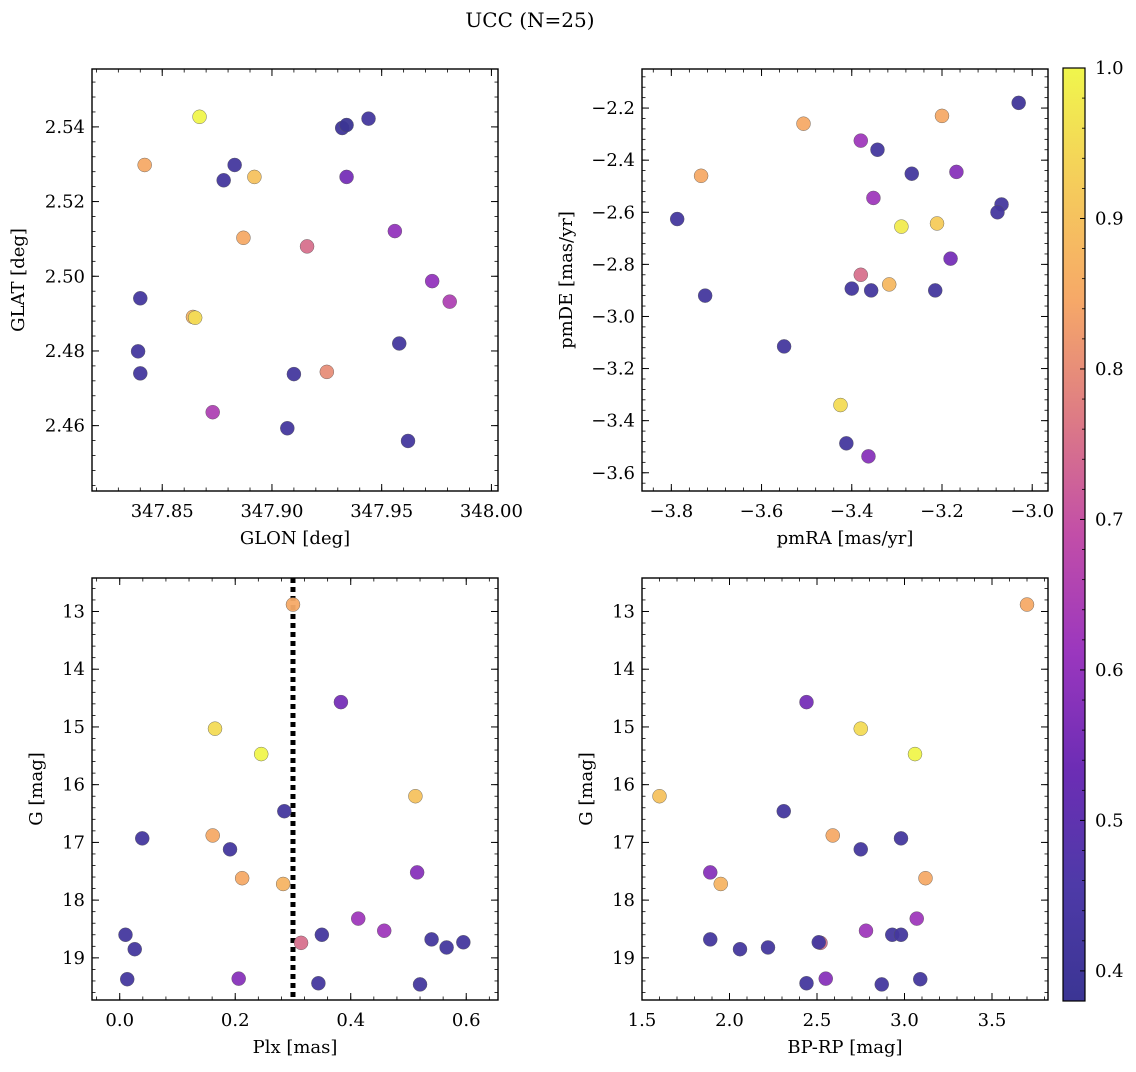 The width and height of the screenshot is (1136, 1072). What do you see at coordinates (235, 1020) in the screenshot?
I see `x-tick-label: 0.2` at bounding box center [235, 1020].